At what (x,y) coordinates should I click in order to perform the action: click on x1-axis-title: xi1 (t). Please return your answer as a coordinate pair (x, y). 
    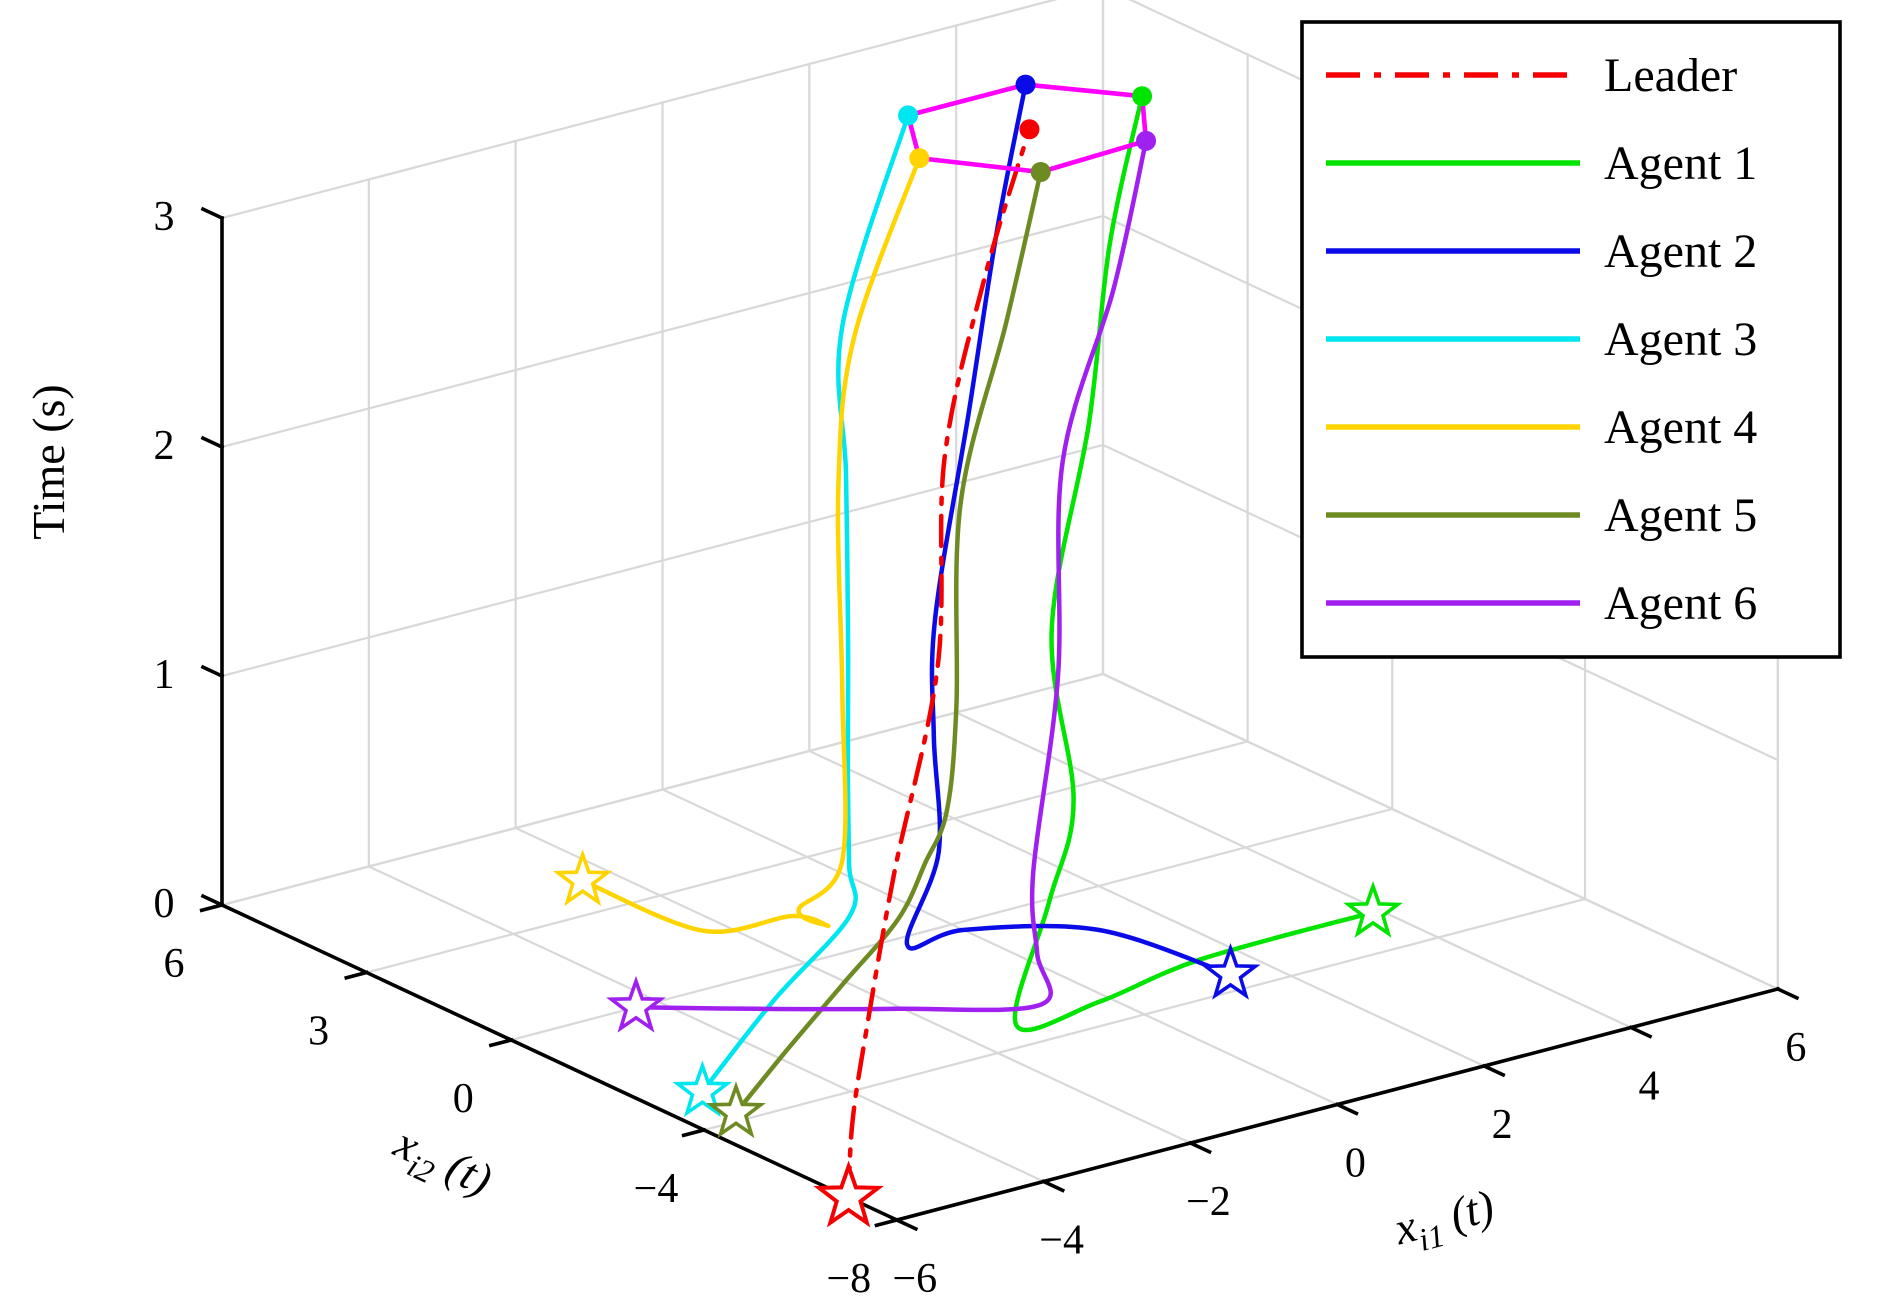
    Looking at the image, I should click on (1444, 1221).